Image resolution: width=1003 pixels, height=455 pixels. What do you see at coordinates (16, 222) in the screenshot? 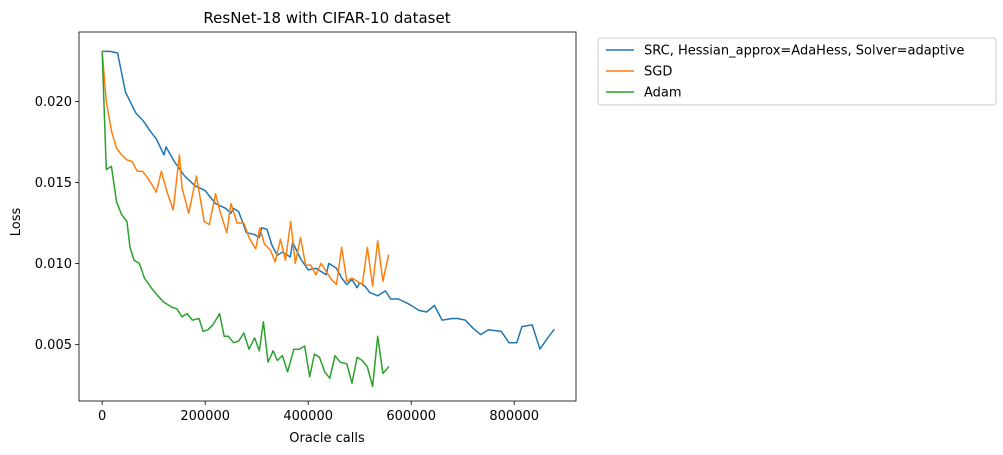
I see `y-axis-title: Loss` at bounding box center [16, 222].